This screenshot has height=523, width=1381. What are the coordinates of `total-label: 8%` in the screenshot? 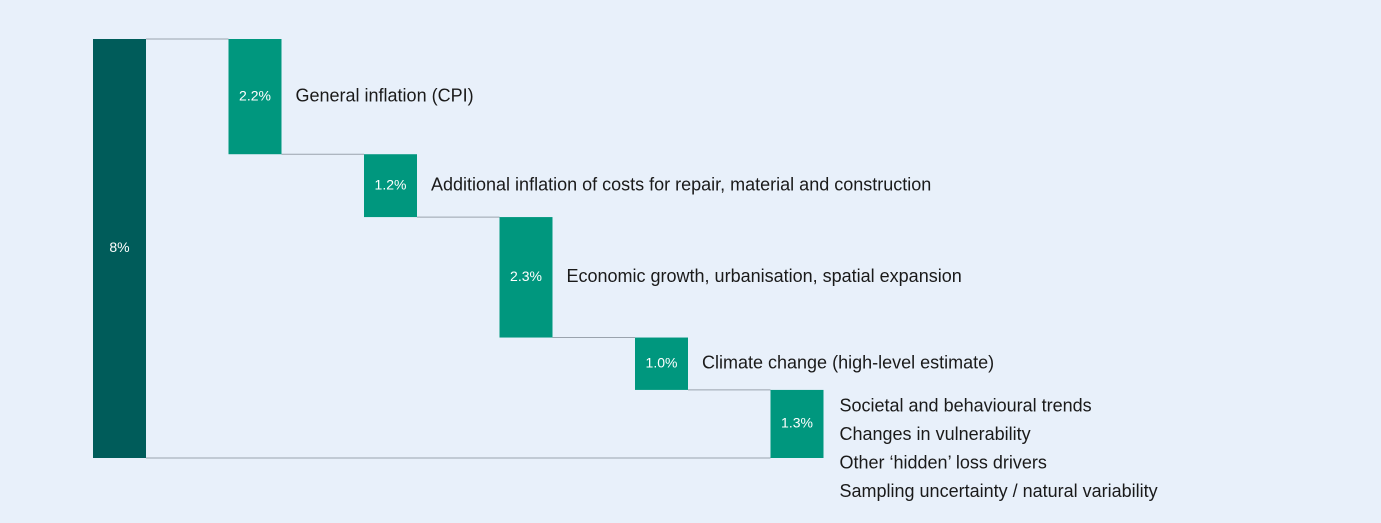 It's located at (119, 247).